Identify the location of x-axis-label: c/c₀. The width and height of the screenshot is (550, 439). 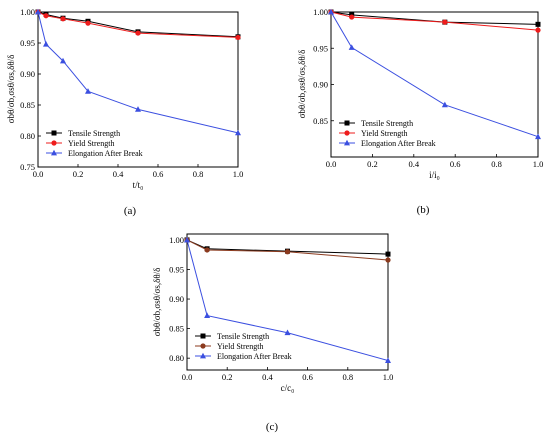
(288, 388).